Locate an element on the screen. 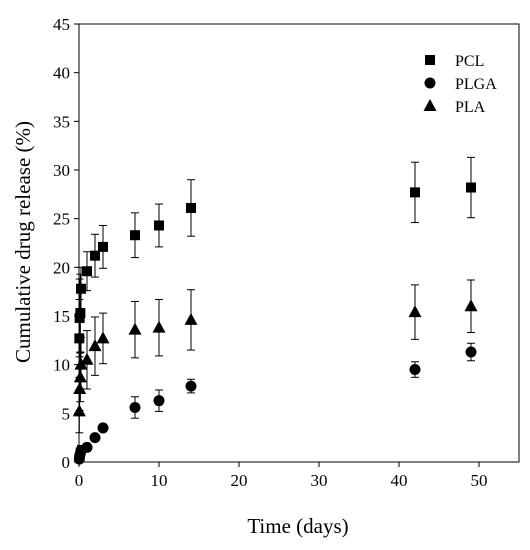 The height and width of the screenshot is (550, 530). x-tick-label: 50 is located at coordinates (479, 480).